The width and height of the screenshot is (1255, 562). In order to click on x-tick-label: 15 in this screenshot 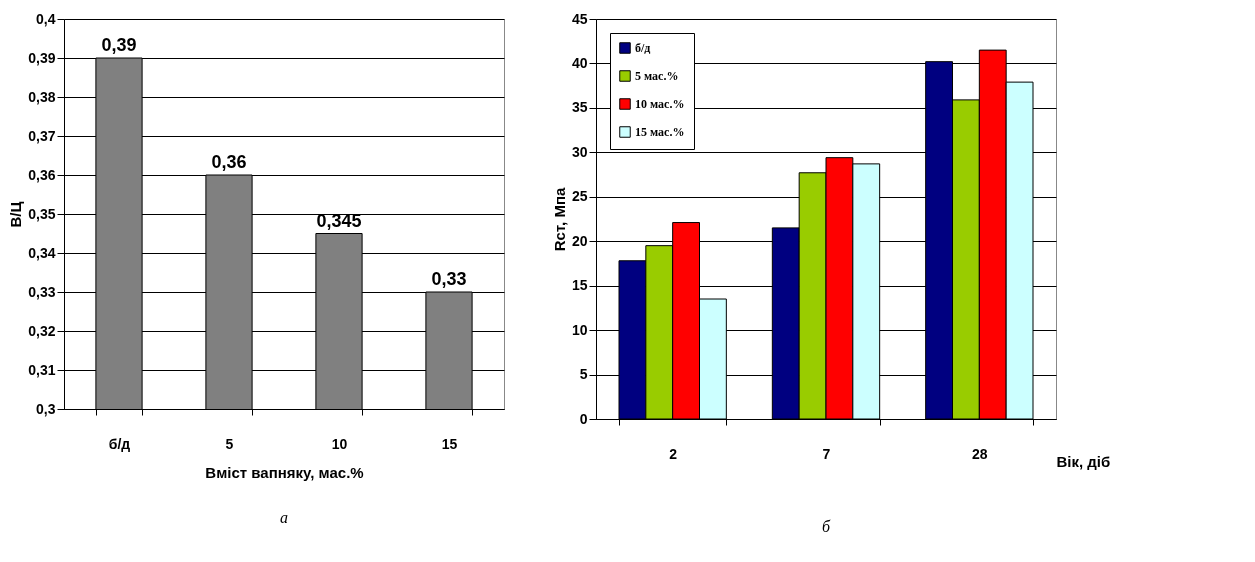, I will do `click(449, 443)`.